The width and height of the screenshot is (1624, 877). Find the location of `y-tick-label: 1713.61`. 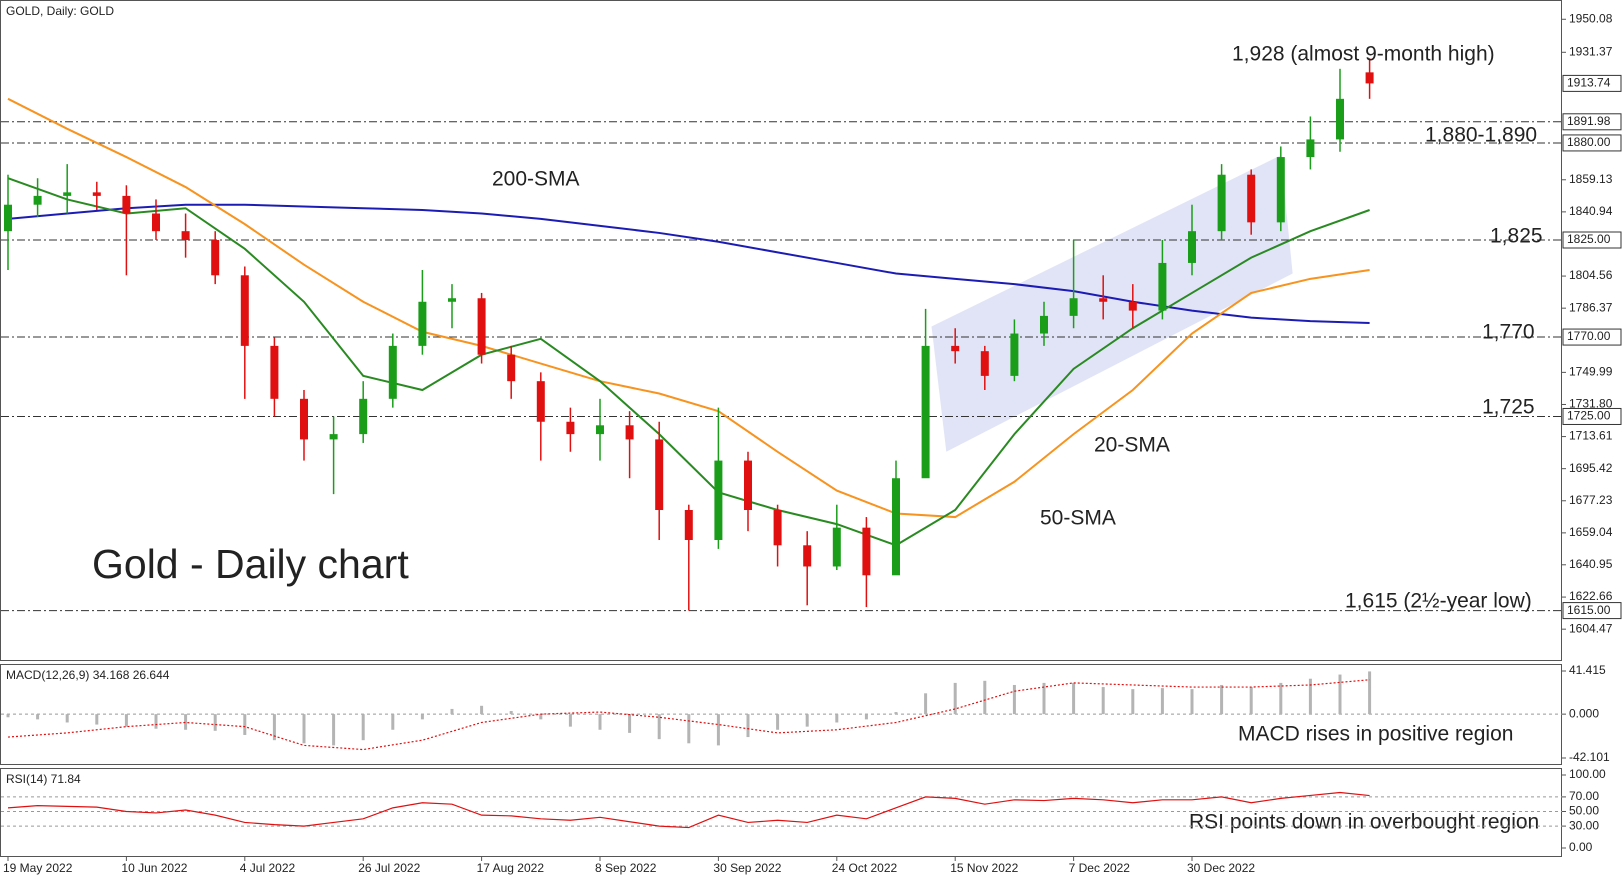

y-tick-label: 1713.61 is located at coordinates (1591, 436).